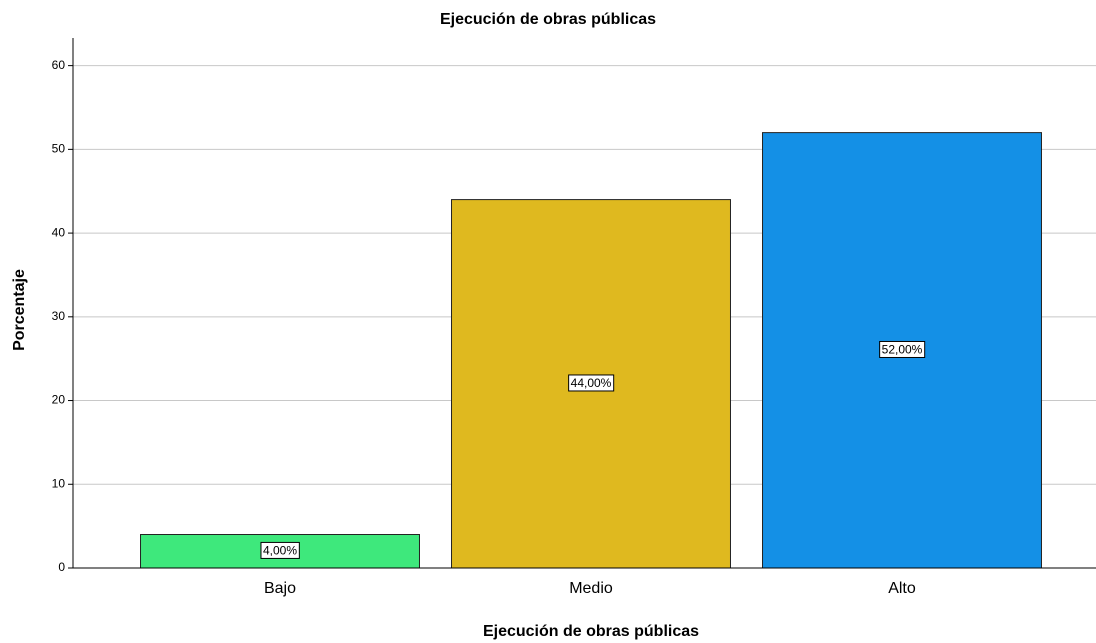  I want to click on x-axis-label: Ejecución de obras públicas, so click(591, 631).